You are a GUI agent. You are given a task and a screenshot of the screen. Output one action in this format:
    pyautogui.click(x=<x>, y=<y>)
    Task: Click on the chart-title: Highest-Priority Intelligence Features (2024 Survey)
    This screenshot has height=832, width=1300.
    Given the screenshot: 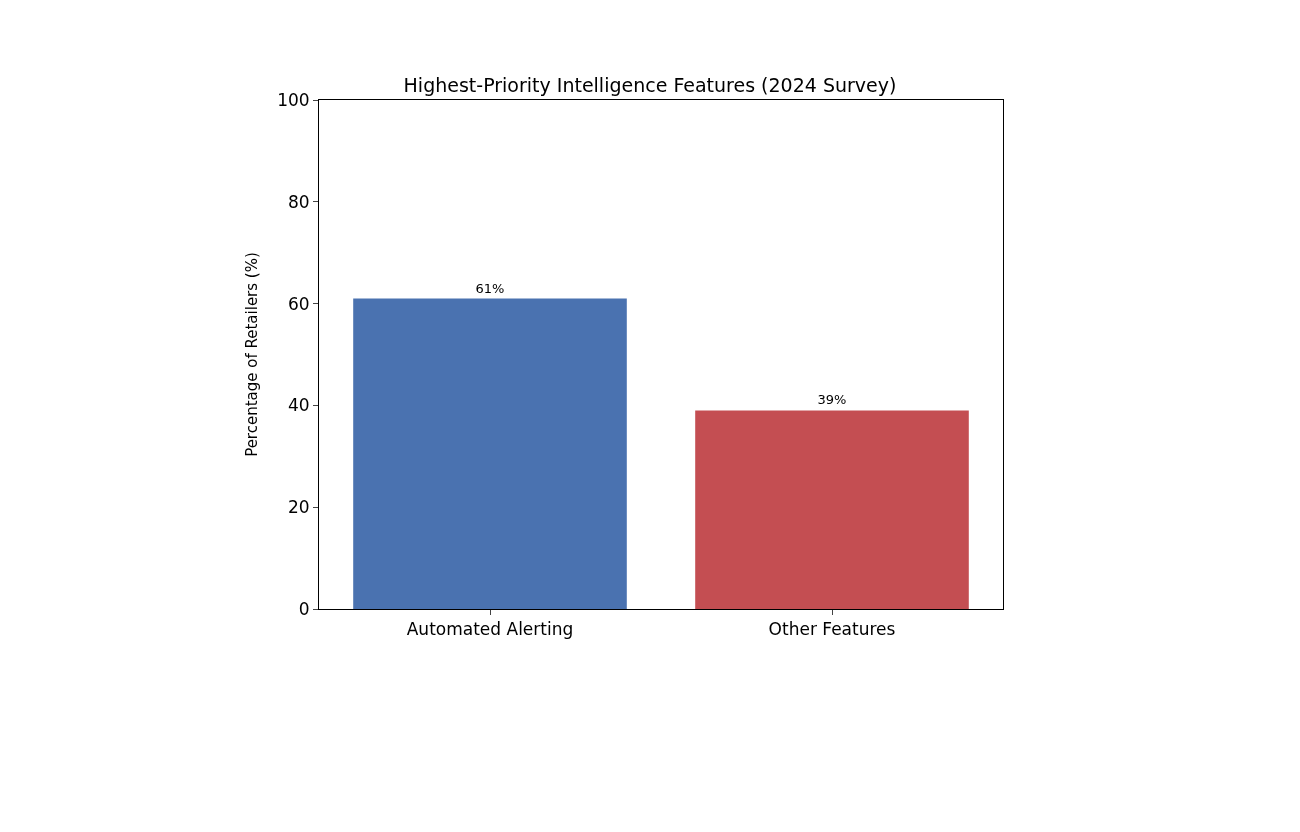 What is the action you would take?
    pyautogui.click(x=650, y=85)
    